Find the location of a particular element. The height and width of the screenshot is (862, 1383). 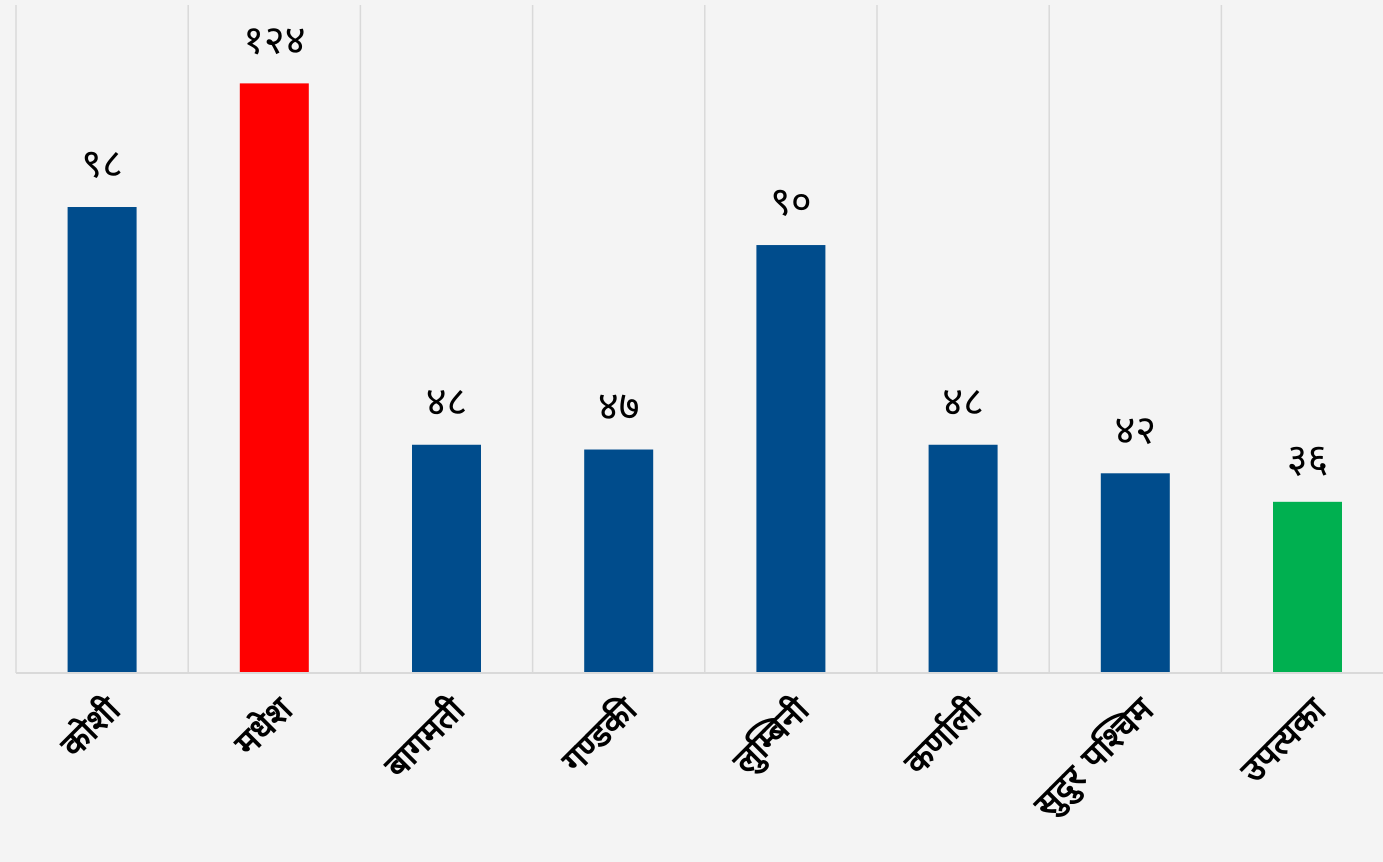

category-tick-label: मधेश is located at coordinates (263, 726).